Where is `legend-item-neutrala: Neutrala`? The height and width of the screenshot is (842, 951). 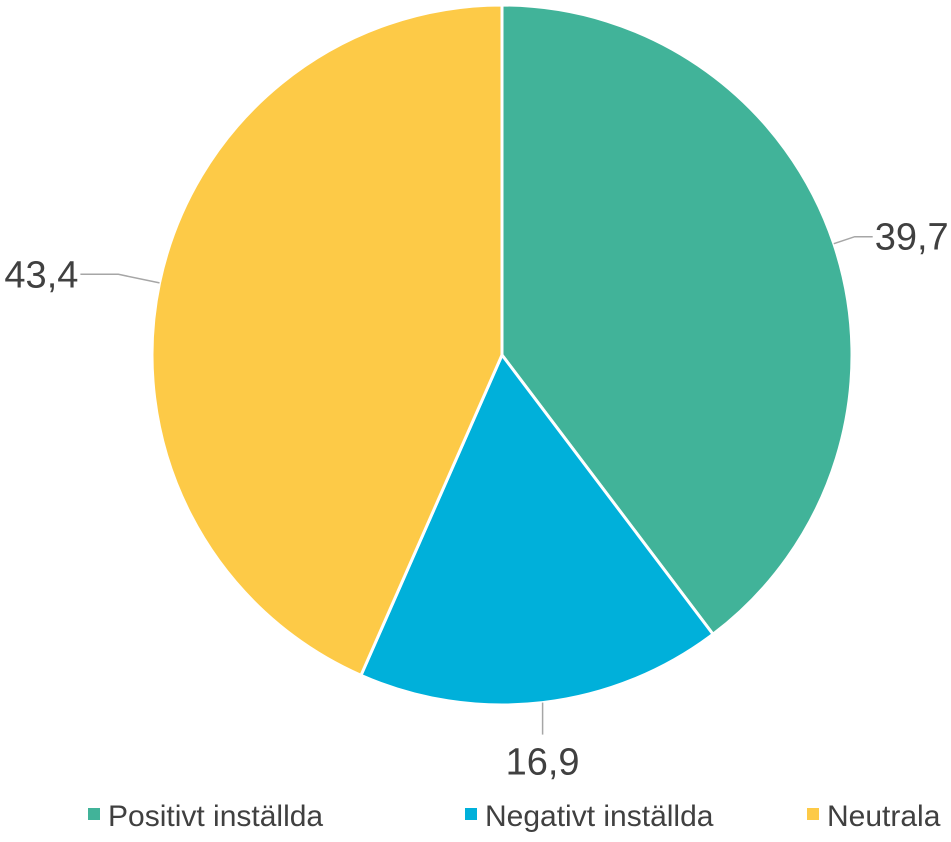
legend-item-neutrala: Neutrala is located at coordinates (874, 816).